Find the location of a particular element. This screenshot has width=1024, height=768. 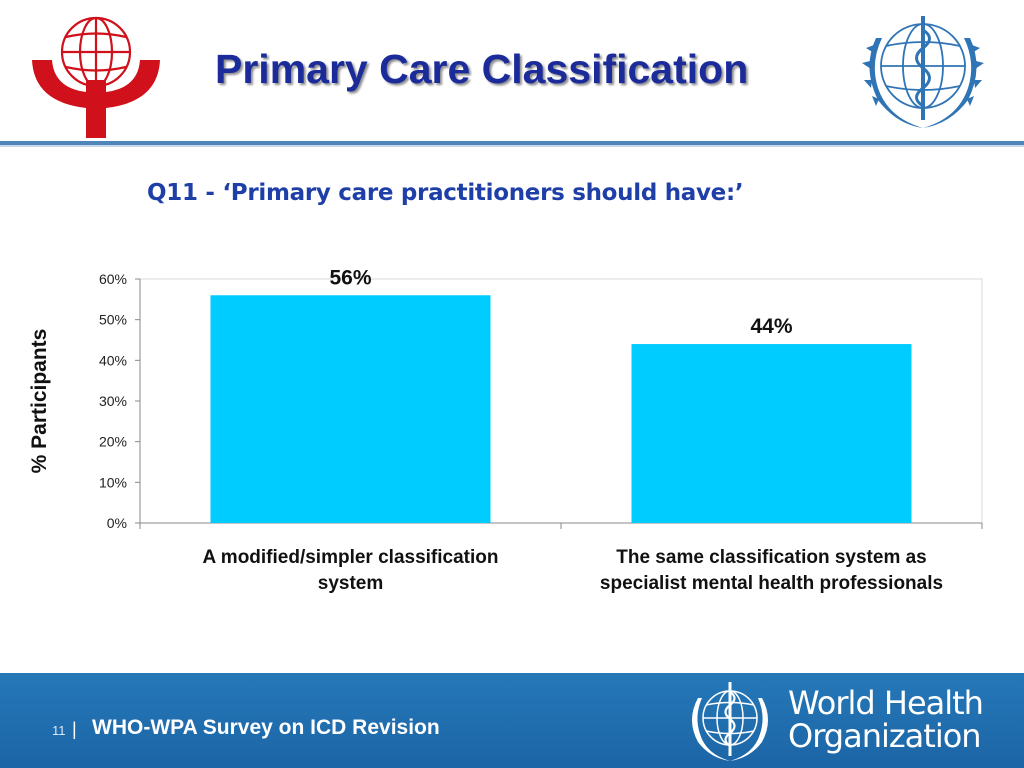

who-name-line2: Organization is located at coordinates (885, 736).